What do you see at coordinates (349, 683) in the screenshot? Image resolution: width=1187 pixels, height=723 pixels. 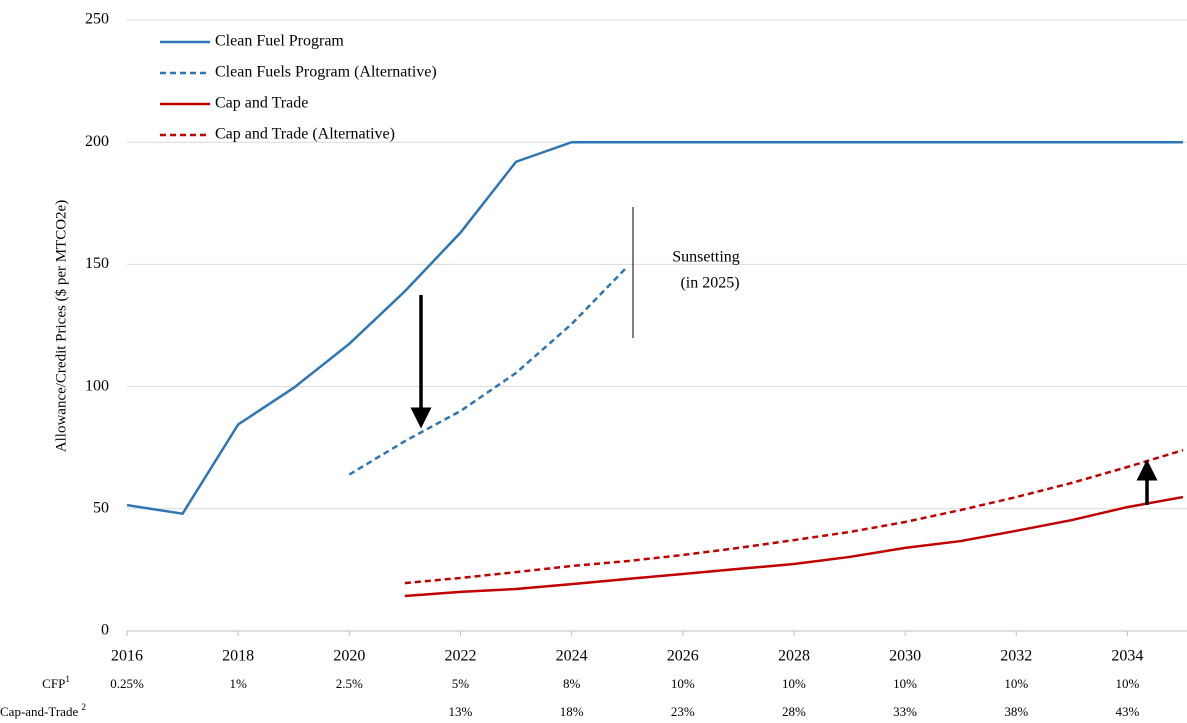 I see `row-cell: 2.5%` at bounding box center [349, 683].